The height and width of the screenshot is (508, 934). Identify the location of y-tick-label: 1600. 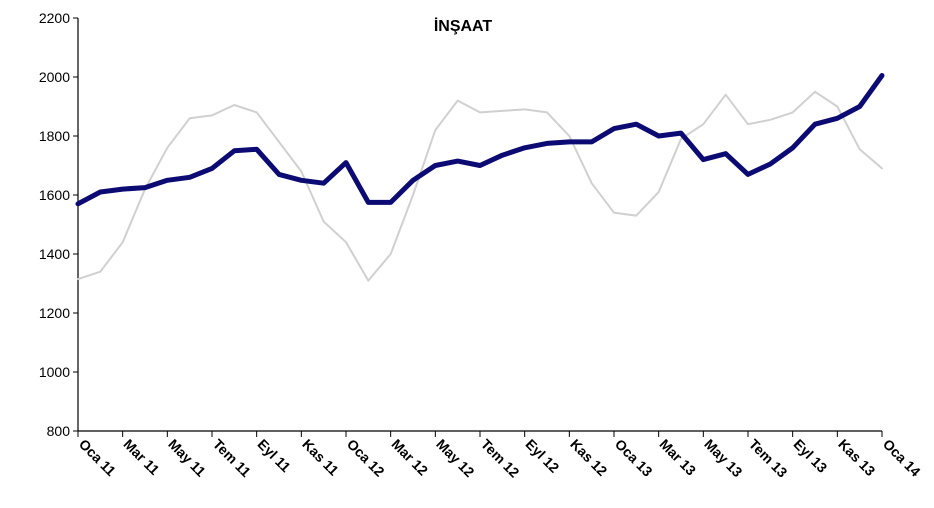
(54, 195).